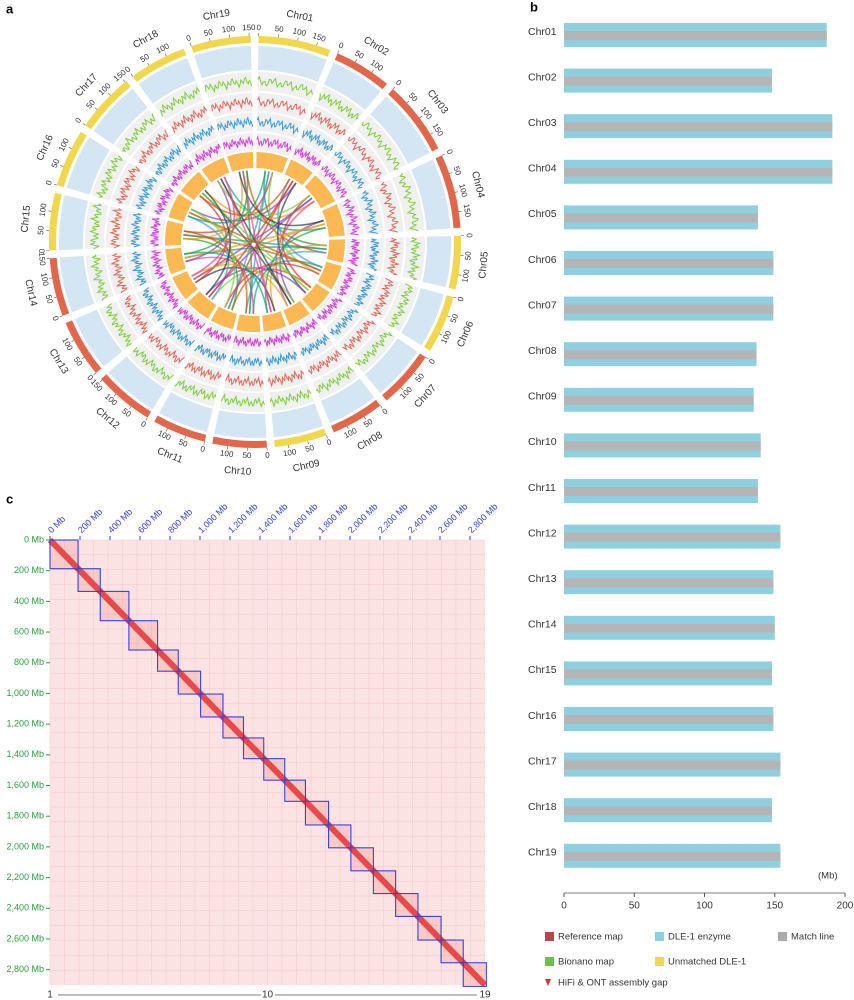 This screenshot has width=854, height=1000. Describe the element at coordinates (299, 16) in the screenshot. I see `chromosome-label: Chr01` at that location.